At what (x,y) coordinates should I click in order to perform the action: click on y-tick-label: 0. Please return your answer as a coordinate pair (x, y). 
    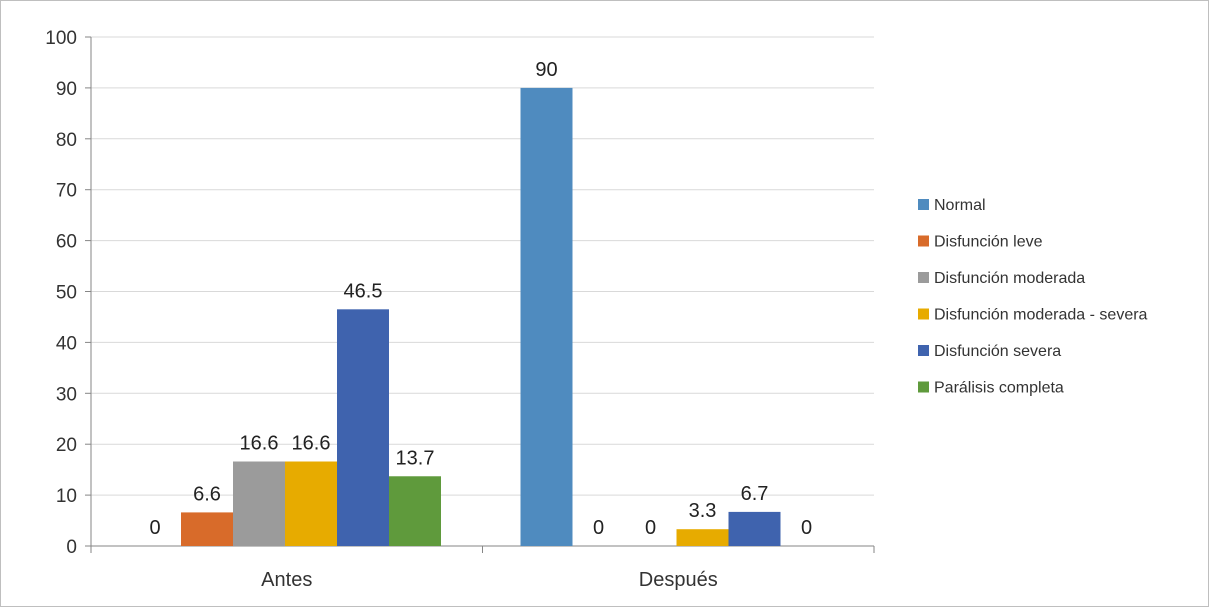
    Looking at the image, I should click on (71, 547).